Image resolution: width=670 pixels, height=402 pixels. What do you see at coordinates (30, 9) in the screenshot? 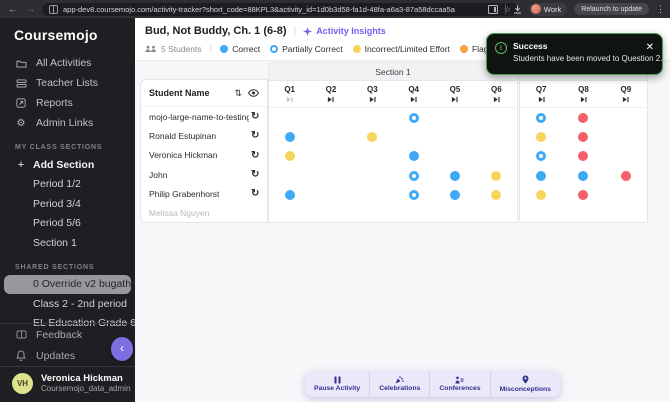
I see `forward-icon: →` at bounding box center [30, 9].